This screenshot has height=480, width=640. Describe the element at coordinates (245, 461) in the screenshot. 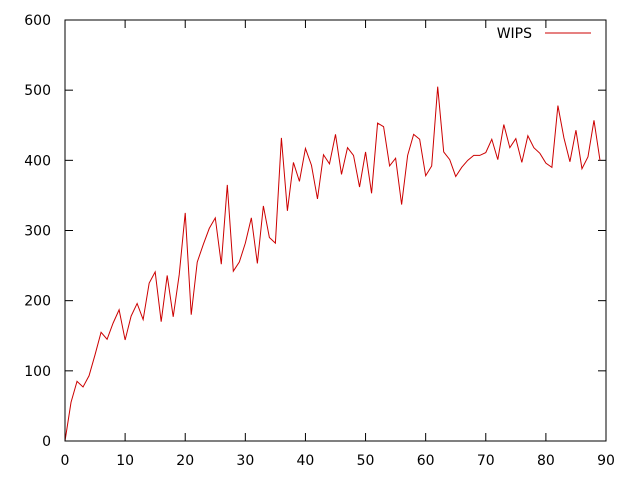

I see `x-tick-label: 30` at that location.